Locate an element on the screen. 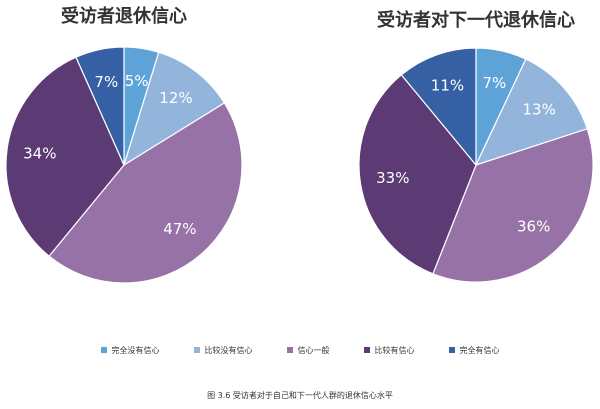  chart-title-next-generation: 受访者对下一代退休信心 is located at coordinates (476, 20).